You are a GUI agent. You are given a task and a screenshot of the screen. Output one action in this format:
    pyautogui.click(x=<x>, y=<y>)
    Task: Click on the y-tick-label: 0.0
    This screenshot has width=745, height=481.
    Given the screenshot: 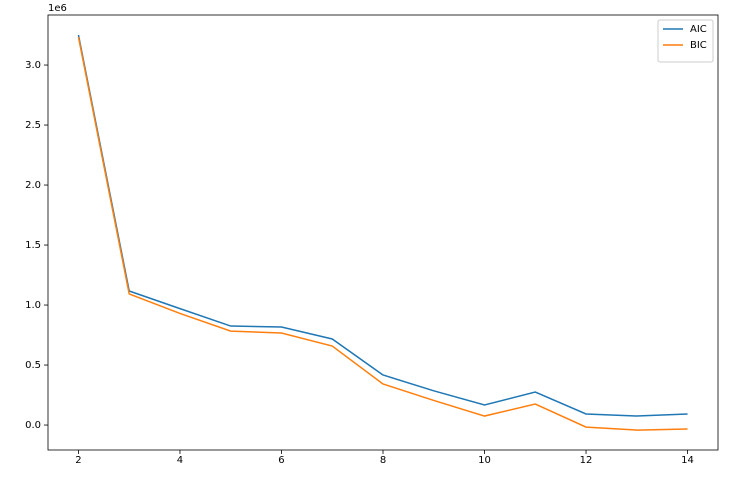 What is the action you would take?
    pyautogui.click(x=33, y=425)
    